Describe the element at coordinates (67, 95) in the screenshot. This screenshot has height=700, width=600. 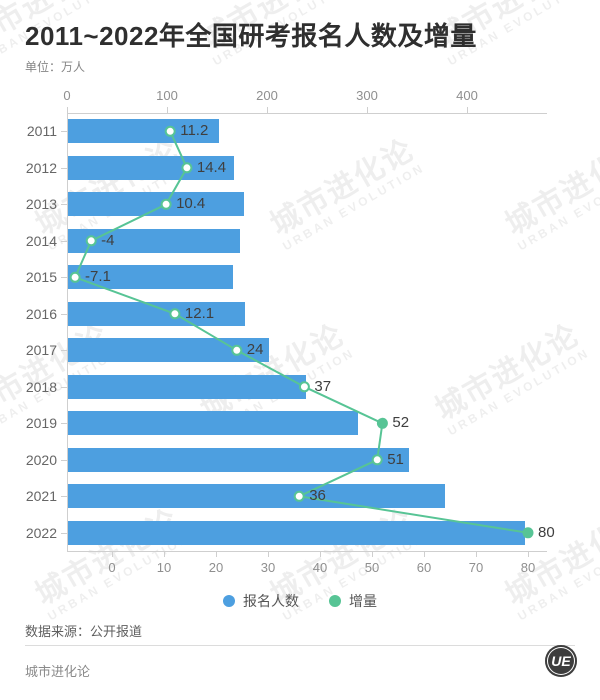
I see `top-axis-tick-label: 0` at that location.